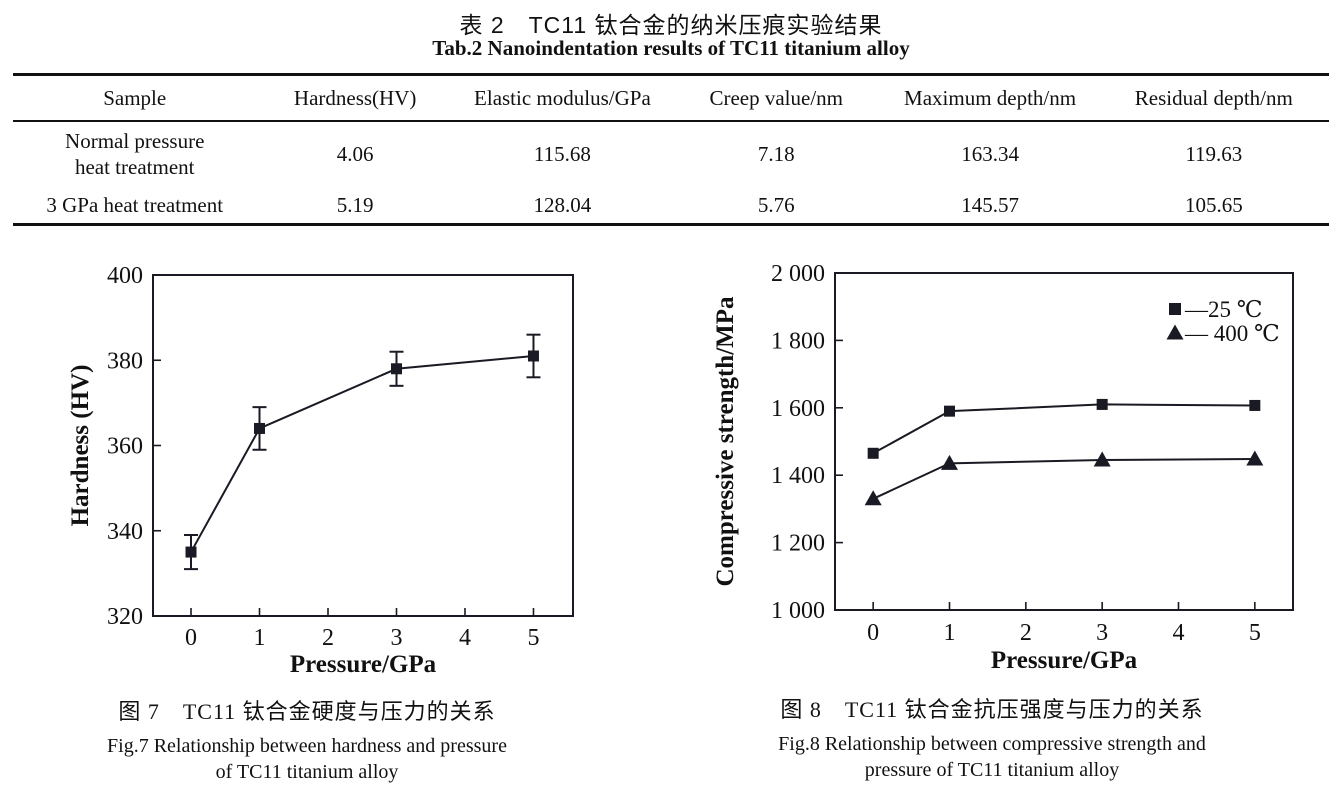  I want to click on fig8-caption-english-line2: pressure of TC11 titanium alloy, so click(992, 770).